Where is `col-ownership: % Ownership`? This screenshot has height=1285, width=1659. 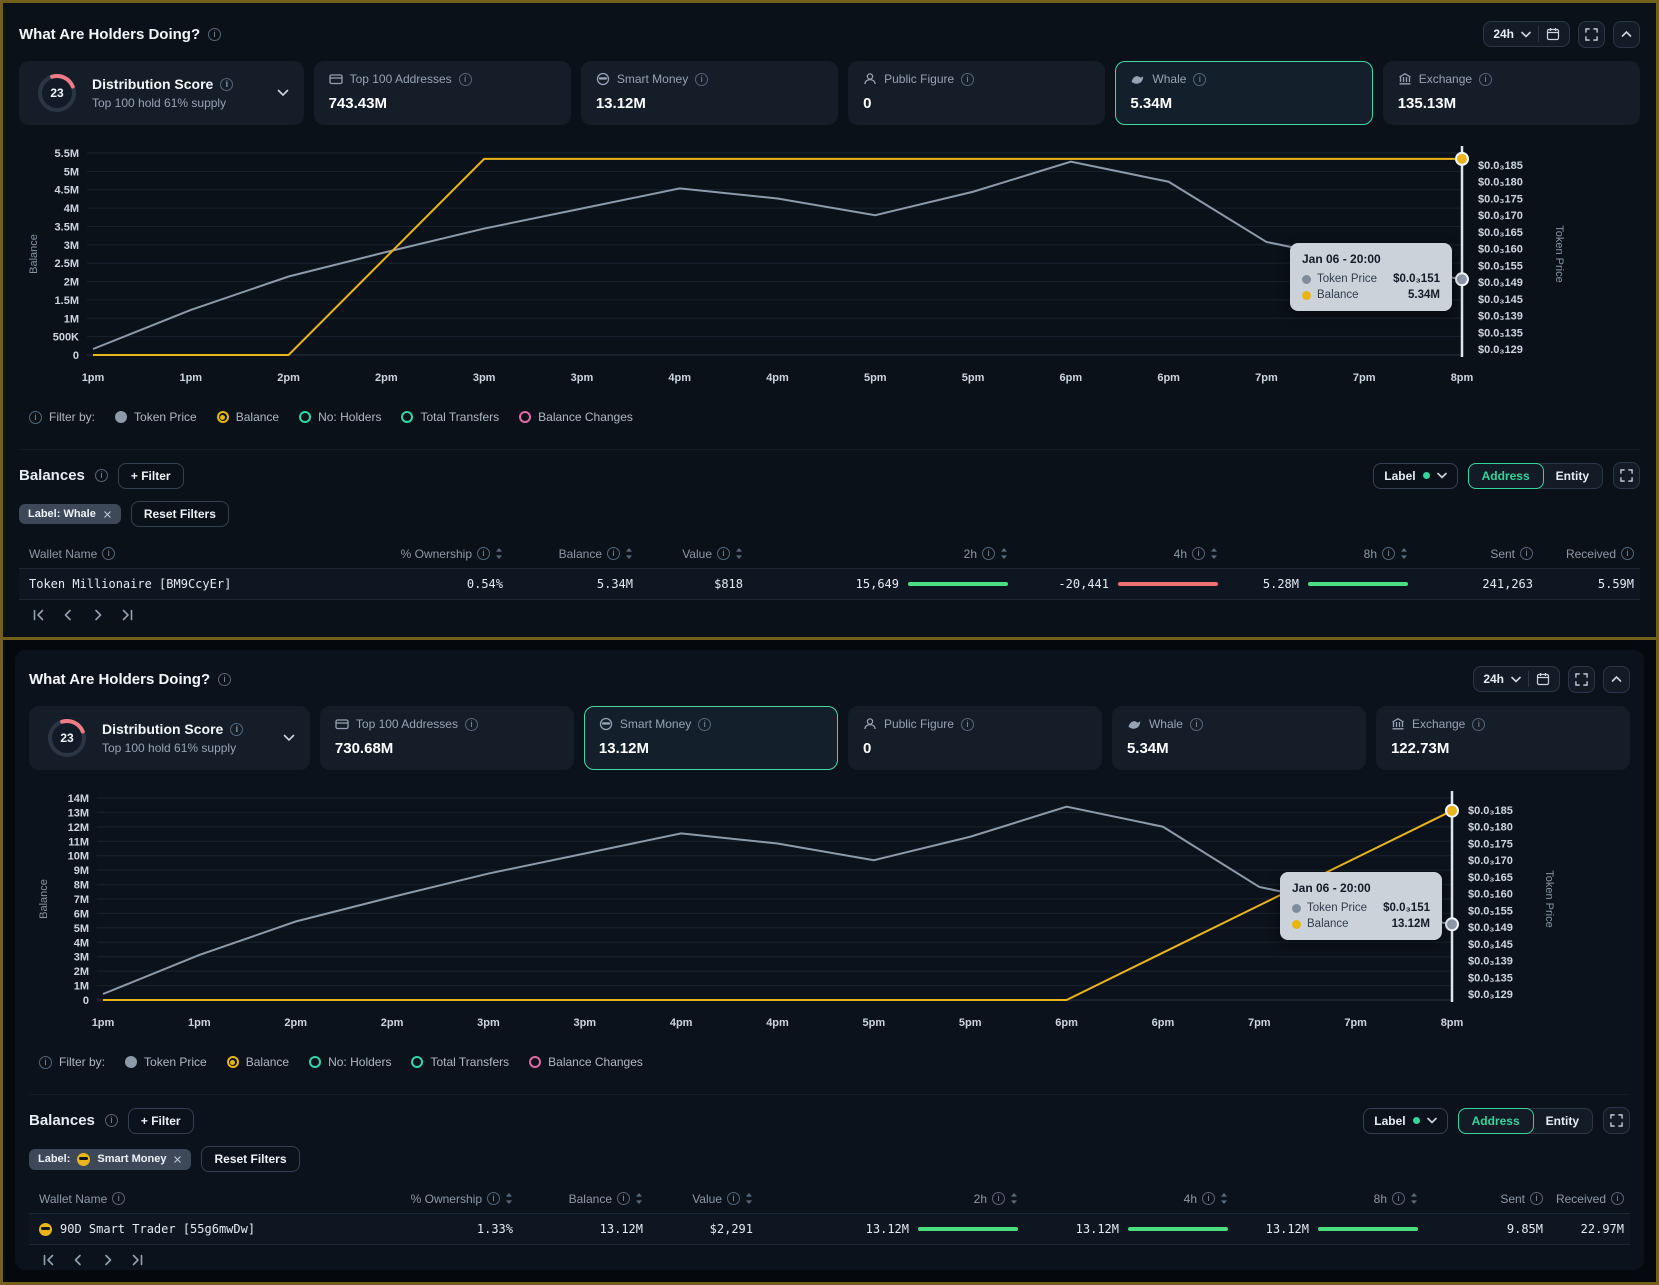
col-ownership: % Ownership is located at coordinates (444, 554).